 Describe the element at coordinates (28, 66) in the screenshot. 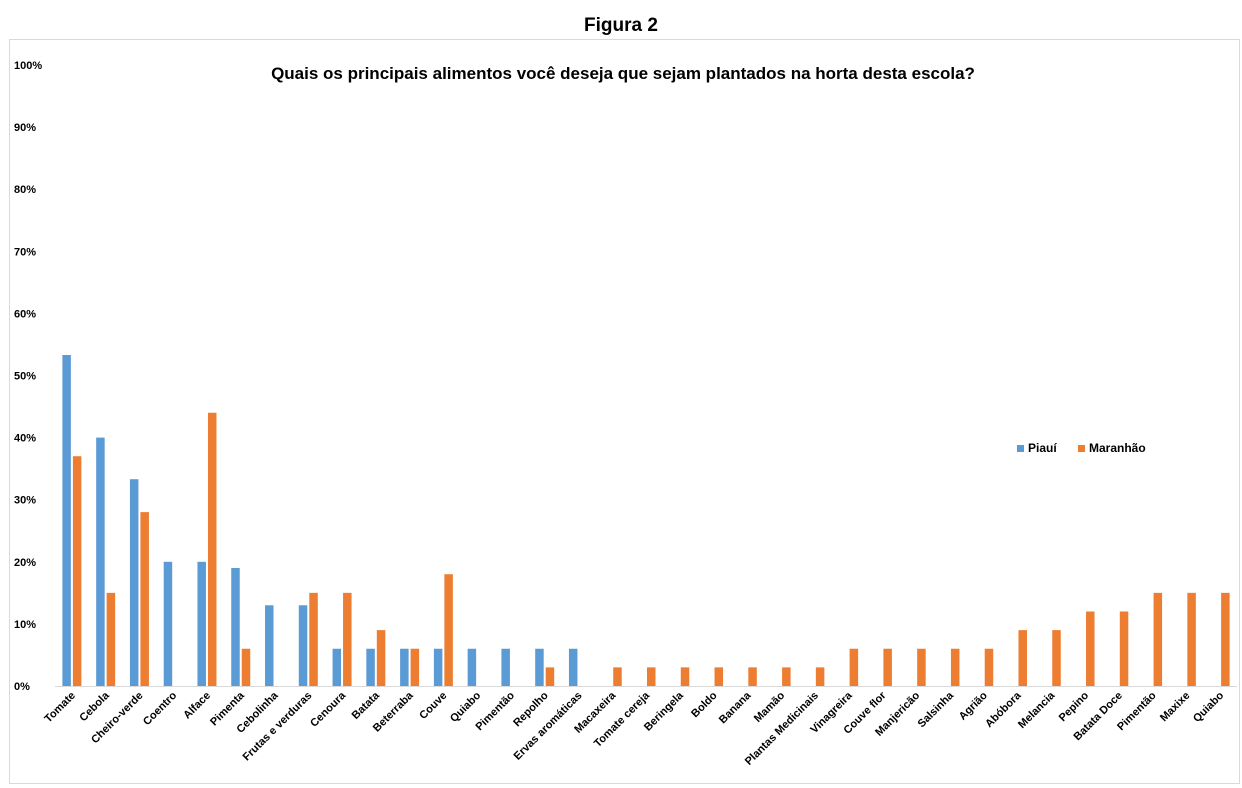

I see `y-tick-label: 100%` at that location.